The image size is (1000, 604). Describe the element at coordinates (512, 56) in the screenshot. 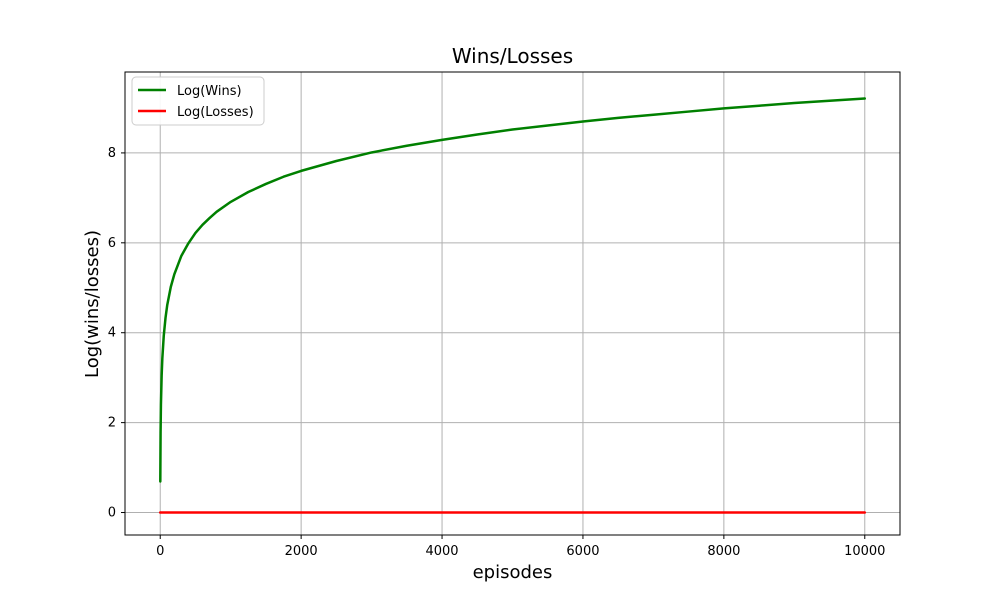

I see `chart-title: Wins/Losses` at that location.